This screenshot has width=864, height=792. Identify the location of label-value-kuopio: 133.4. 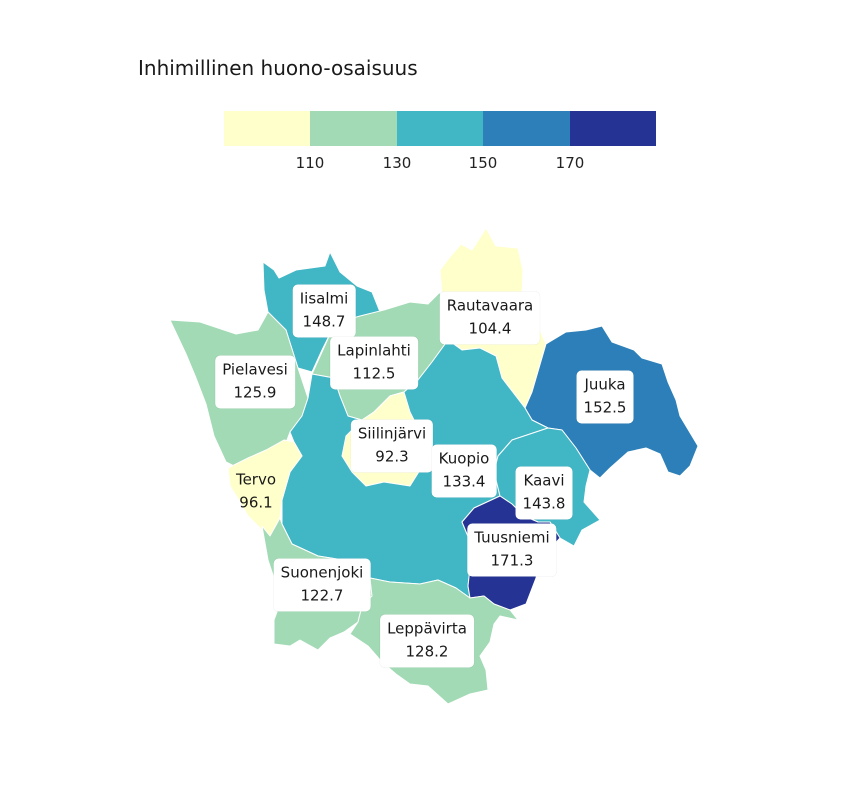
(464, 481).